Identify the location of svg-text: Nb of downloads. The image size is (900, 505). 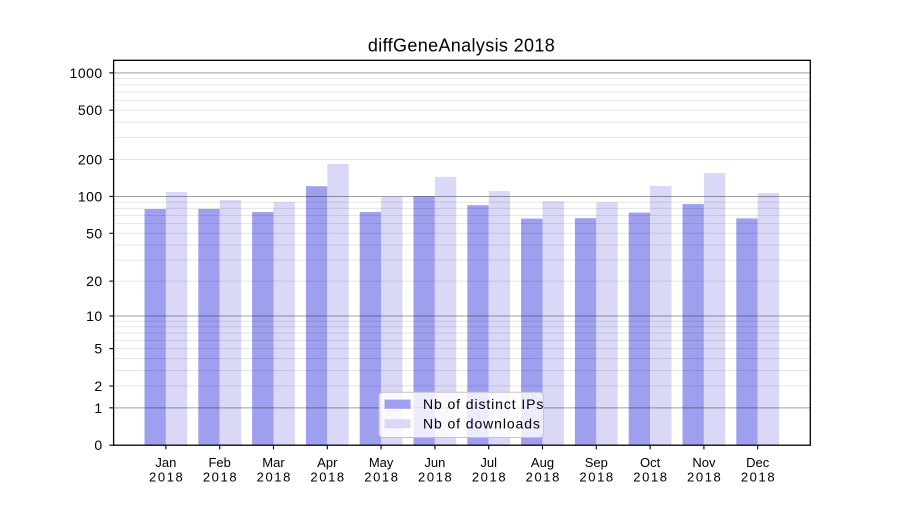
(482, 424).